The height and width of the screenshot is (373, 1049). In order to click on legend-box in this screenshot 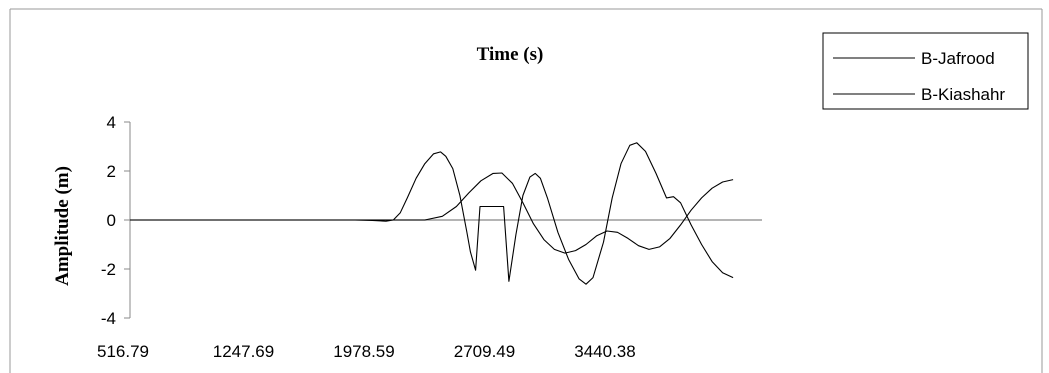, I will do `click(925, 71)`.